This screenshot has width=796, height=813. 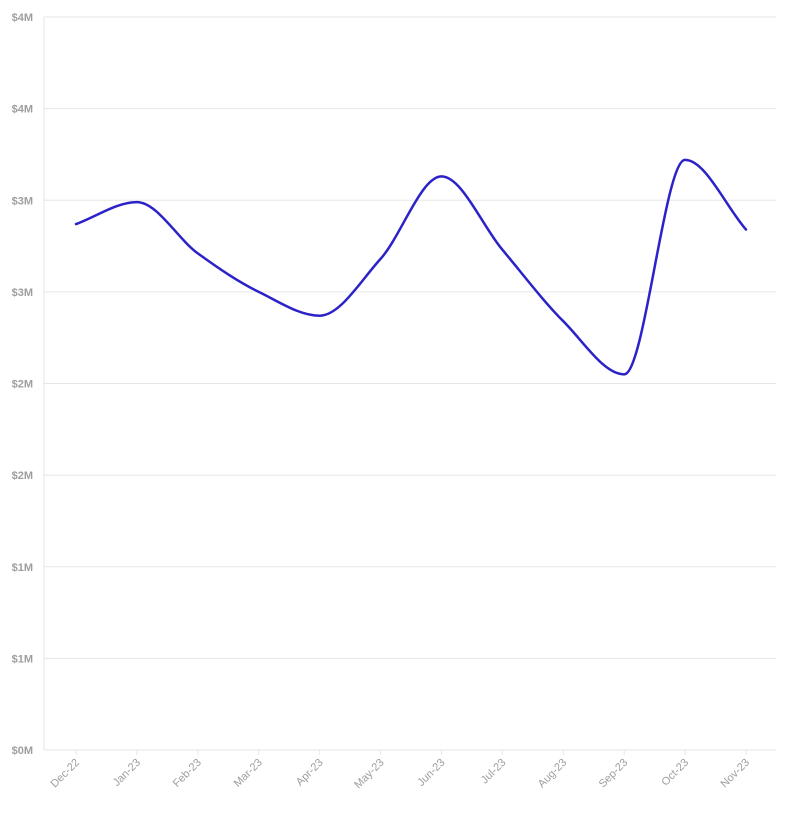 What do you see at coordinates (310, 773) in the screenshot?
I see `x-tick-label: Apr-23` at bounding box center [310, 773].